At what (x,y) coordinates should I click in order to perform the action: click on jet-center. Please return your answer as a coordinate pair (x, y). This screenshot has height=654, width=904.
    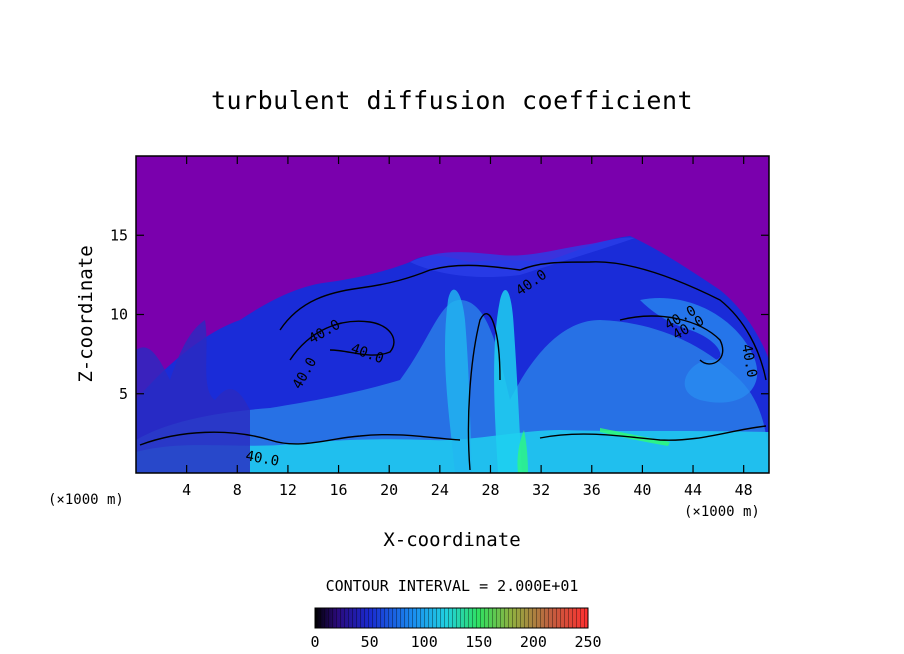
    Looking at the image, I should click on (508, 381).